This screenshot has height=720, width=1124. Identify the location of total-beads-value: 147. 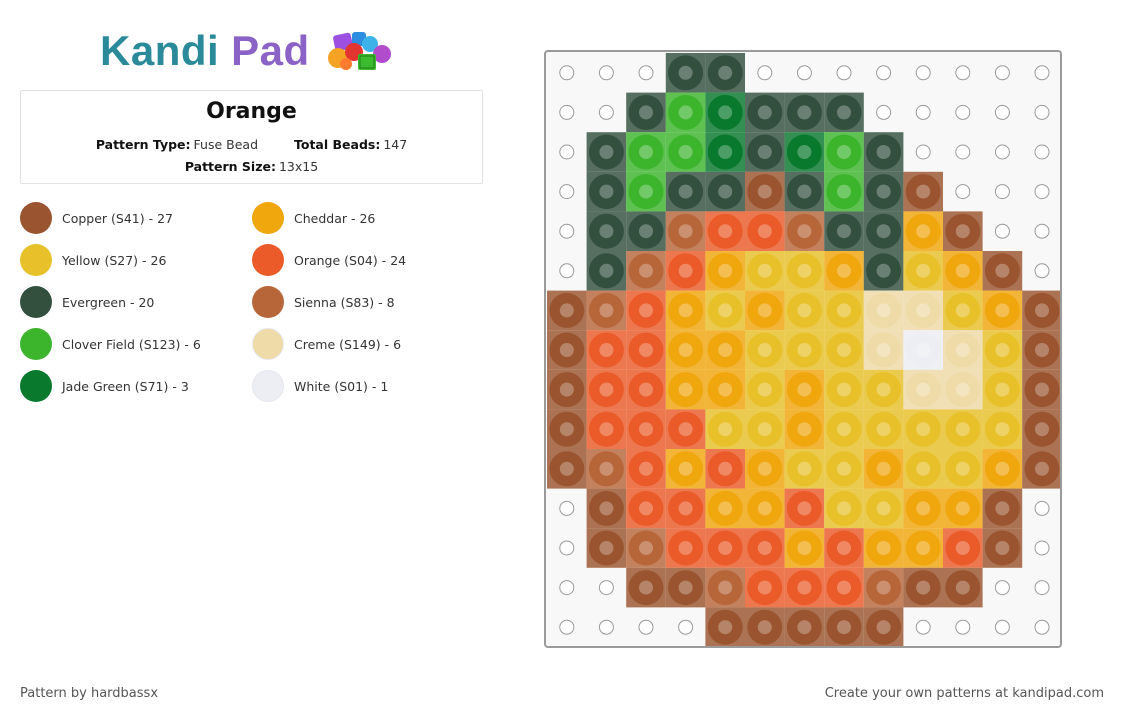
(395, 144).